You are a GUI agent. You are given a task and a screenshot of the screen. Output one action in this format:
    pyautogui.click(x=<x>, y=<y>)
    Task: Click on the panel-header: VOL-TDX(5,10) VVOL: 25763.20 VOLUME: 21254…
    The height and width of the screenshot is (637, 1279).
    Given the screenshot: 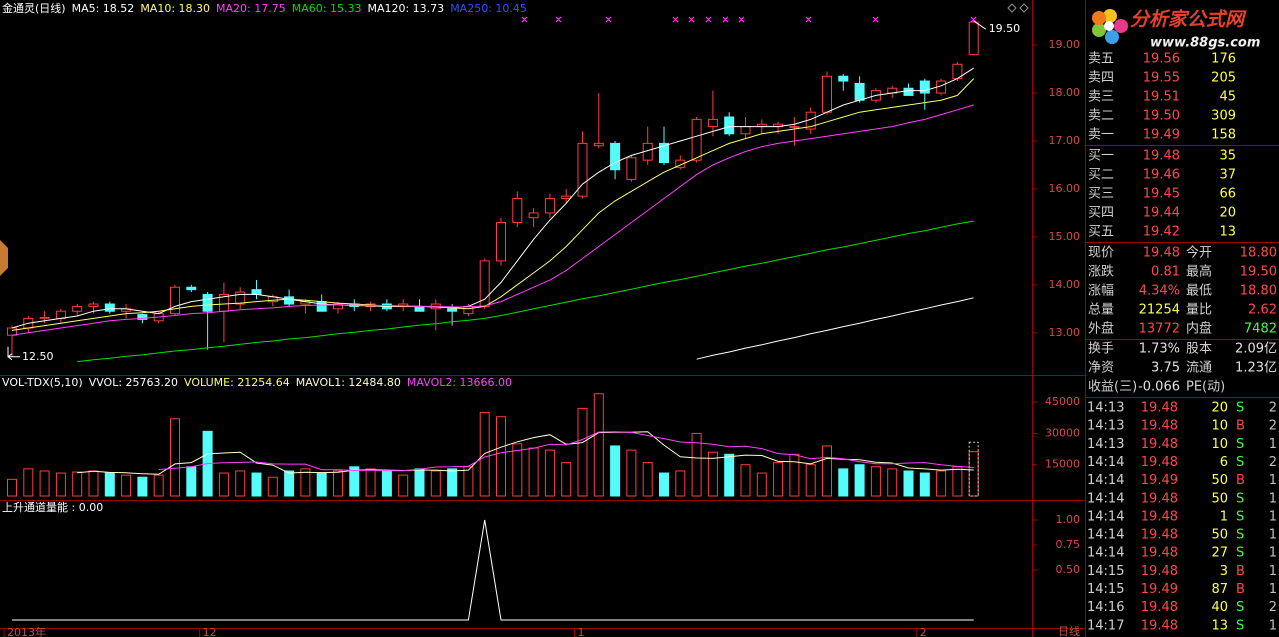 What is the action you would take?
    pyautogui.click(x=257, y=382)
    